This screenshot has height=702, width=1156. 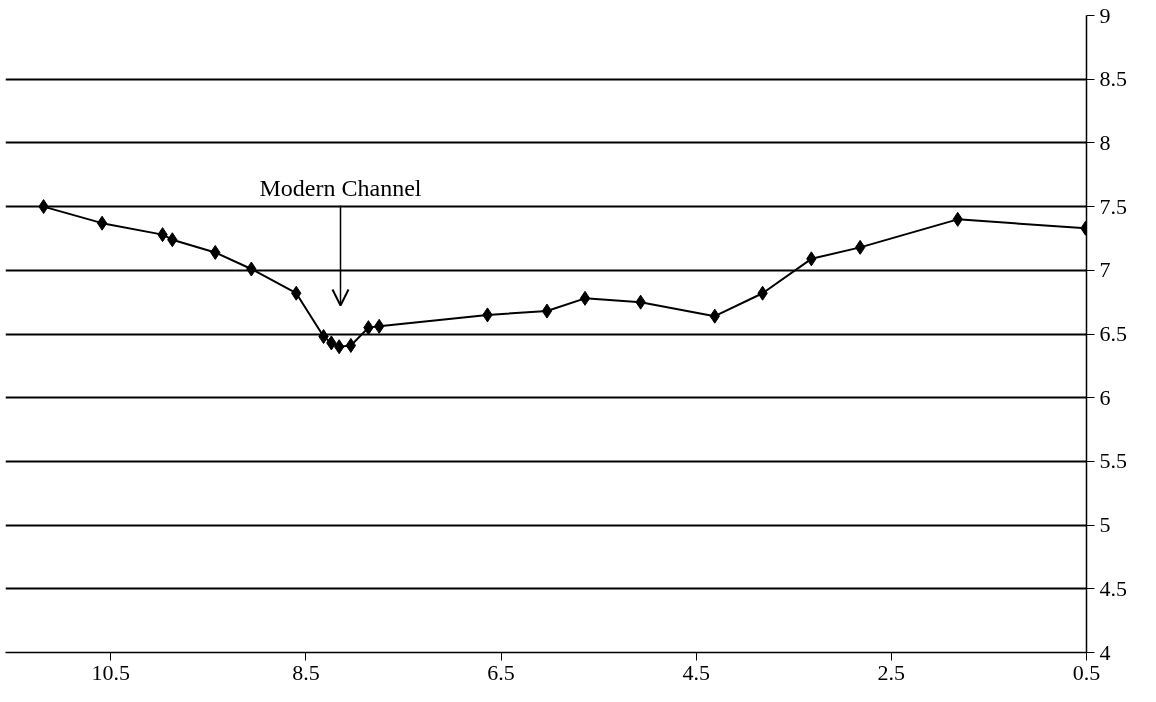 I want to click on x-tick-label: 0.5, so click(x=1086, y=672).